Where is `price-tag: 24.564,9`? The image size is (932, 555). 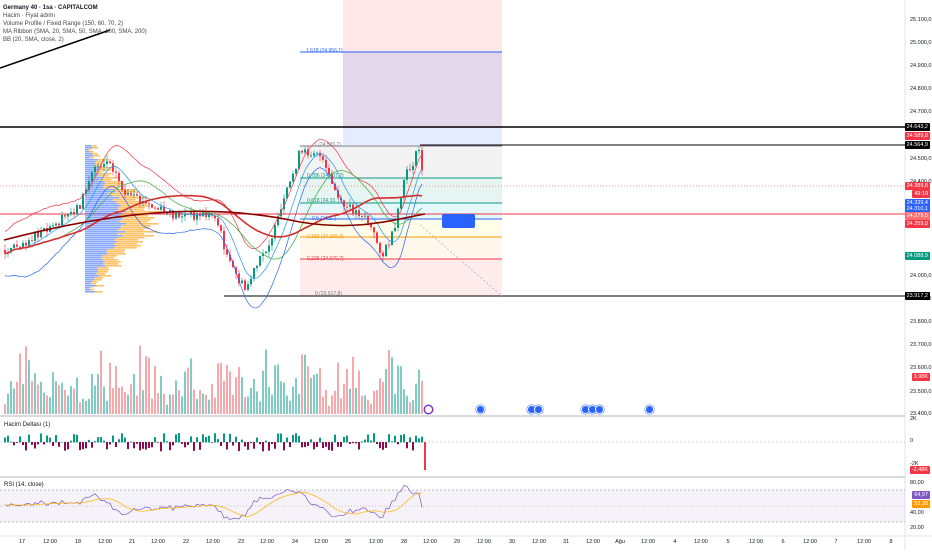
price-tag: 24.564,9 is located at coordinates (917, 145).